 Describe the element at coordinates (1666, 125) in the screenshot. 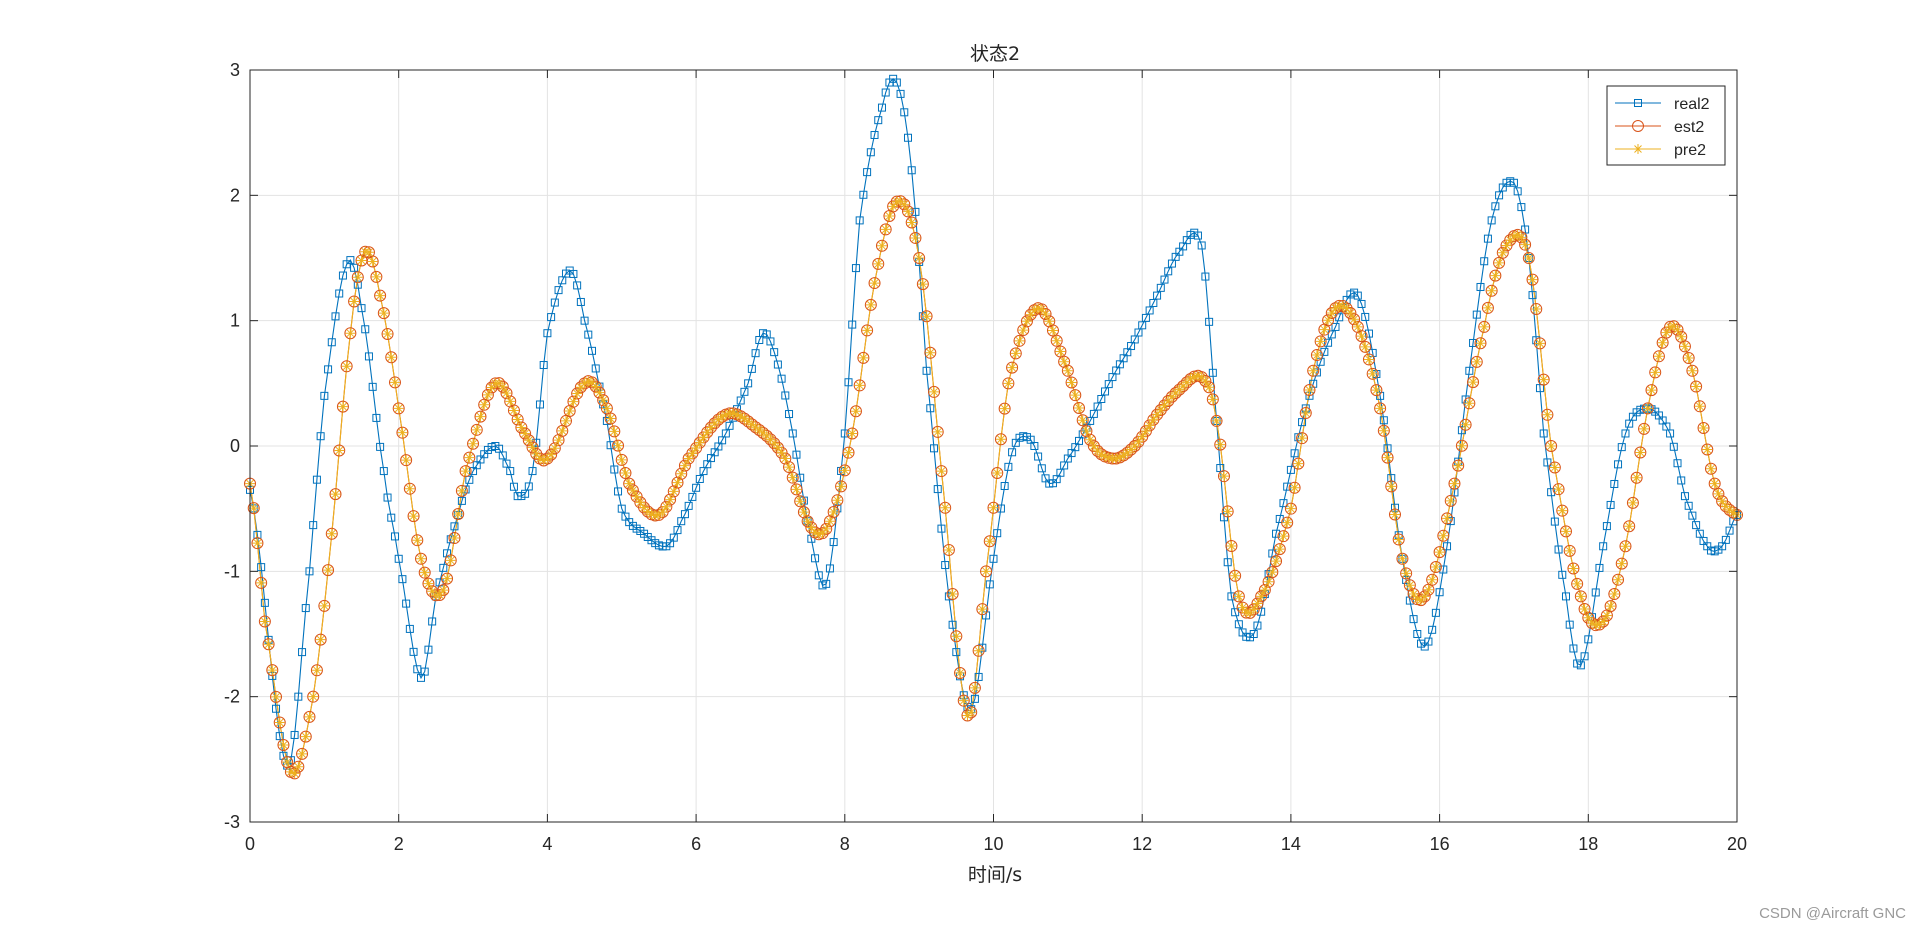

I see `legend: real2 est2 pre2` at that location.